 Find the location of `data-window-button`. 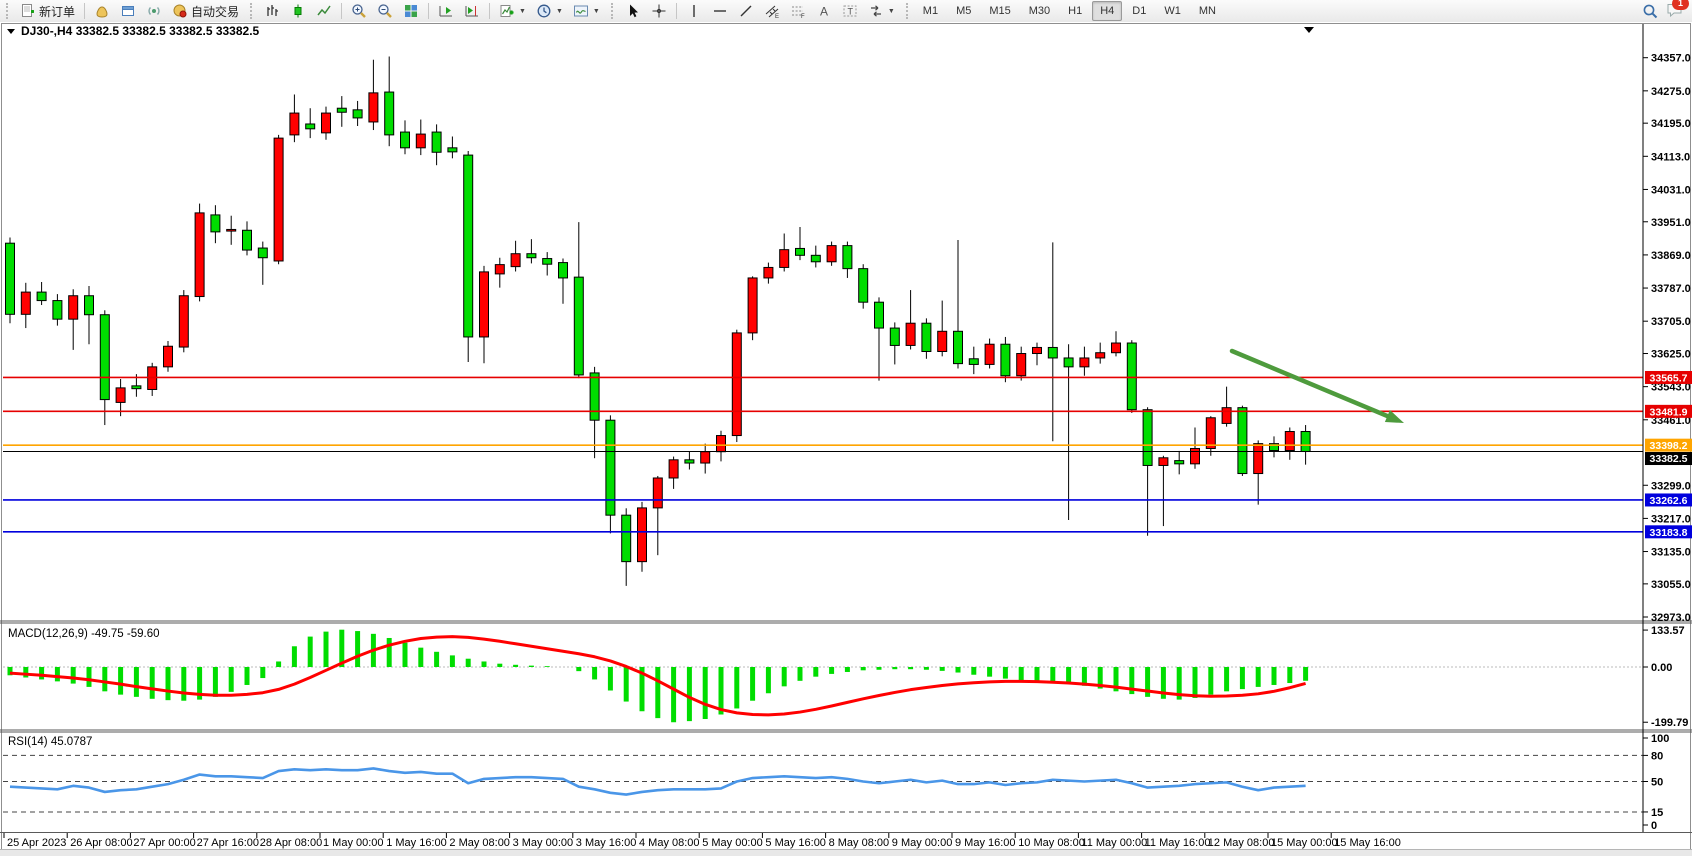

data-window-button is located at coordinates (128, 11).